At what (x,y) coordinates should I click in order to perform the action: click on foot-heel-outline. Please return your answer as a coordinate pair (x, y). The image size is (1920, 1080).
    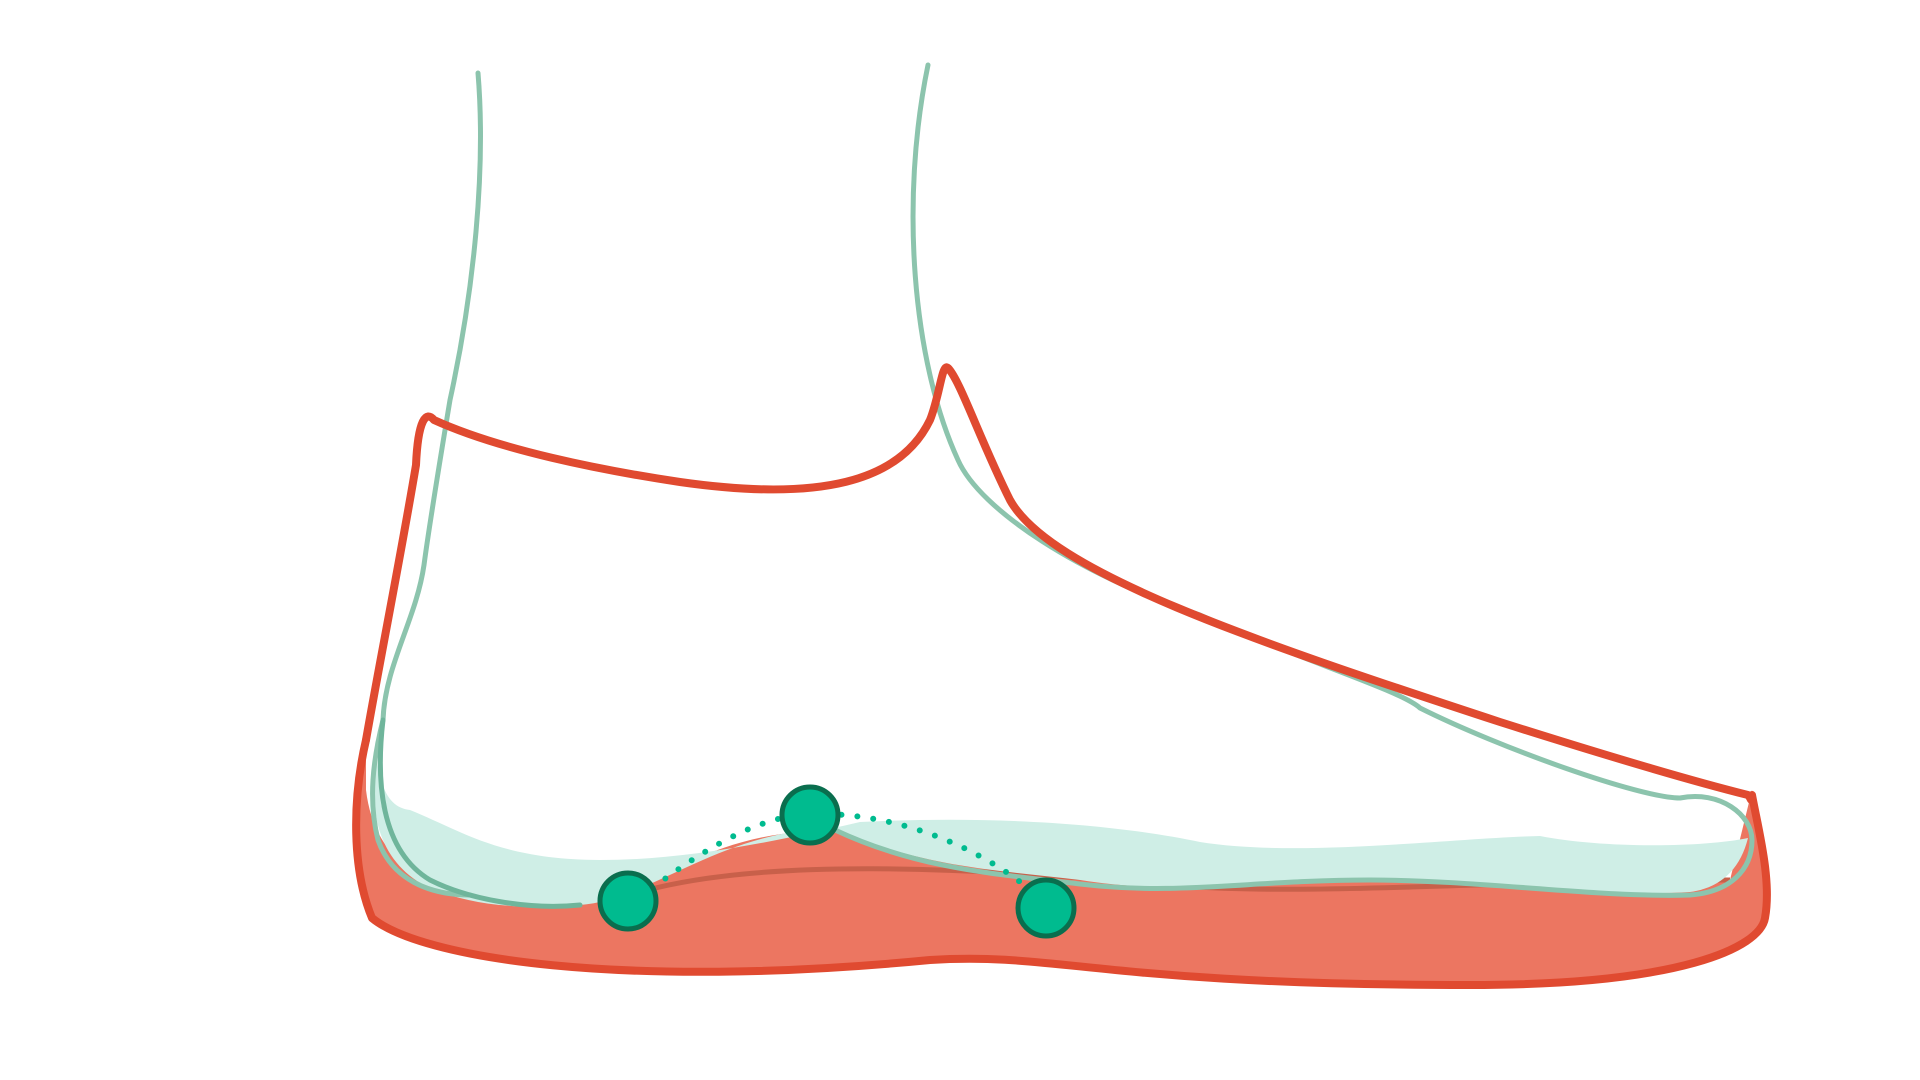
    Looking at the image, I should click on (480, 813).